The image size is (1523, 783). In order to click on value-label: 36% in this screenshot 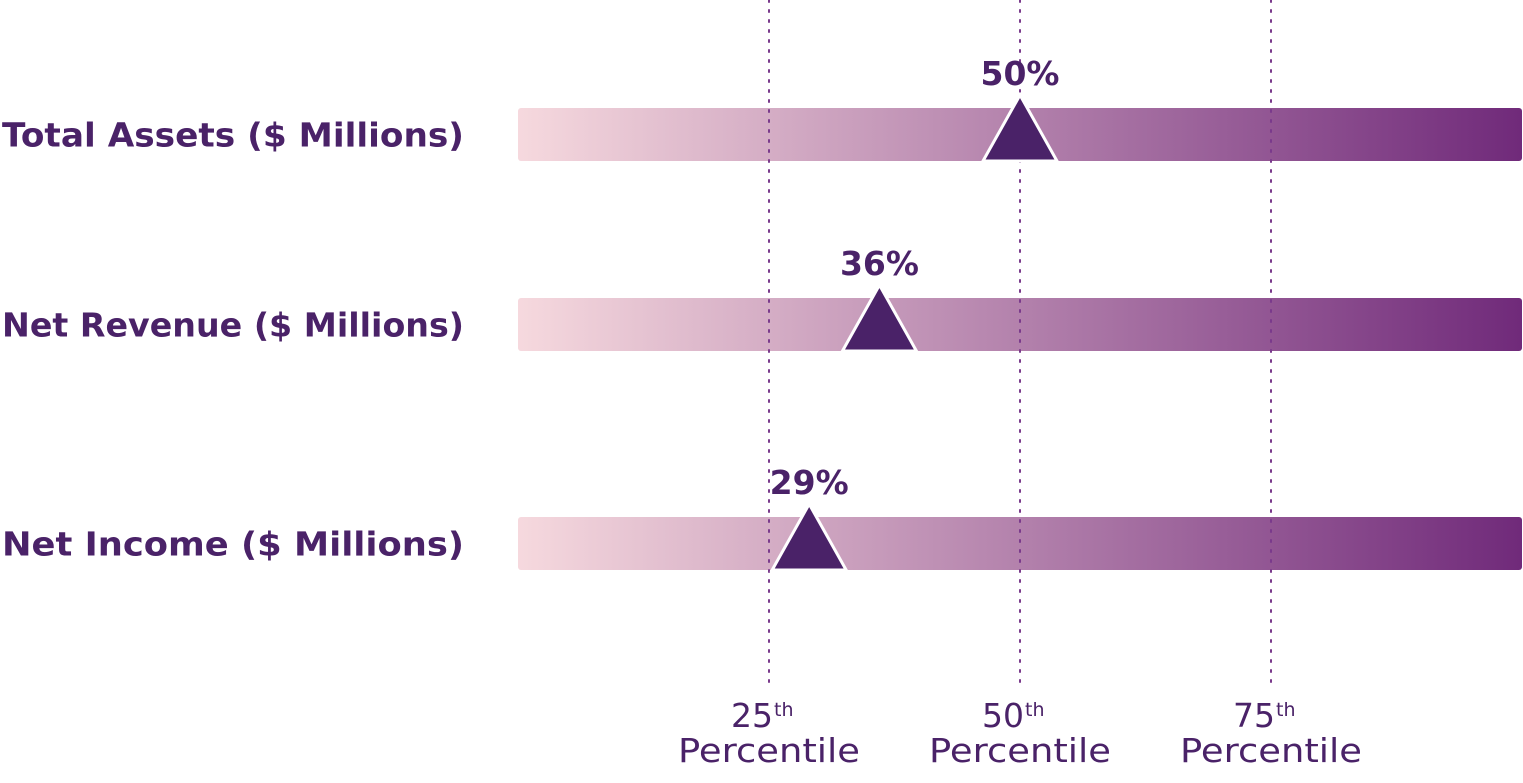, I will do `click(879, 263)`.